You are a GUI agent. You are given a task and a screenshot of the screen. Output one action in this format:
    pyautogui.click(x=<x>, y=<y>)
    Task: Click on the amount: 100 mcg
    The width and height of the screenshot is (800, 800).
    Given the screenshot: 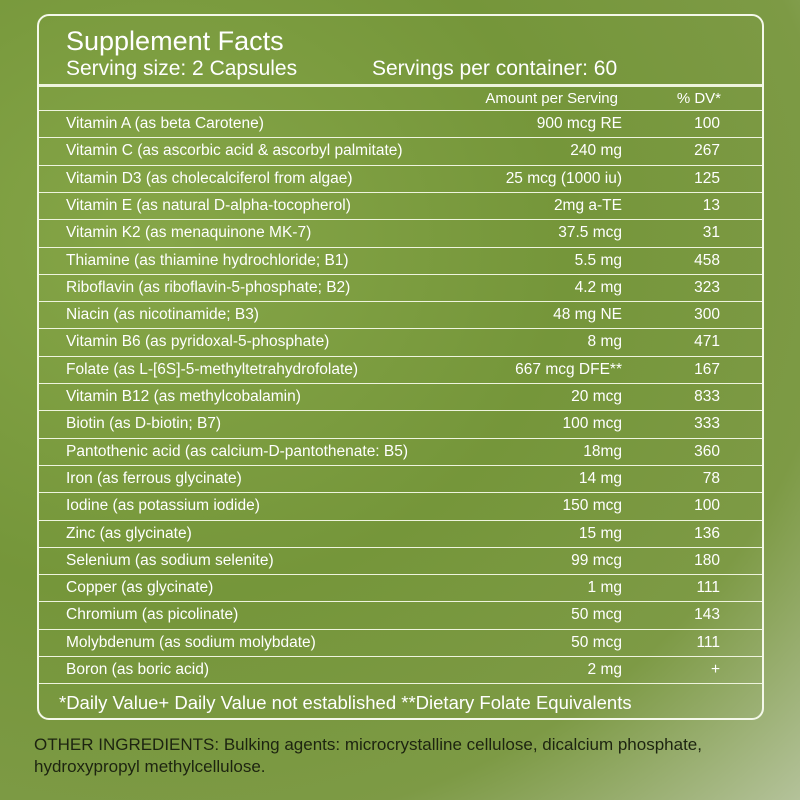 What is the action you would take?
    pyautogui.click(x=592, y=424)
    